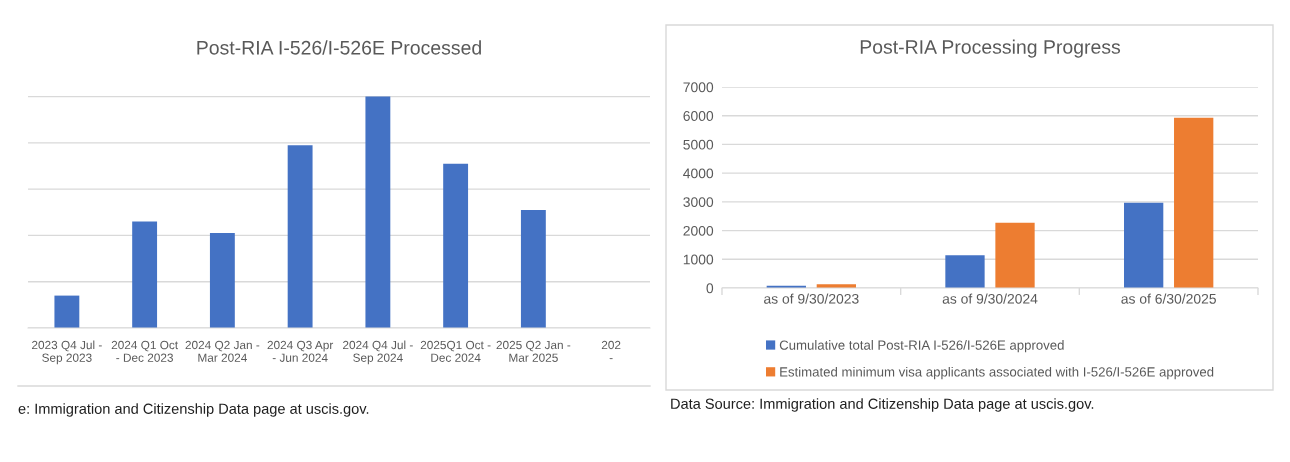 This screenshot has width=1290, height=462. What do you see at coordinates (698, 230) in the screenshot?
I see `y-tick-label: 2000` at bounding box center [698, 230].